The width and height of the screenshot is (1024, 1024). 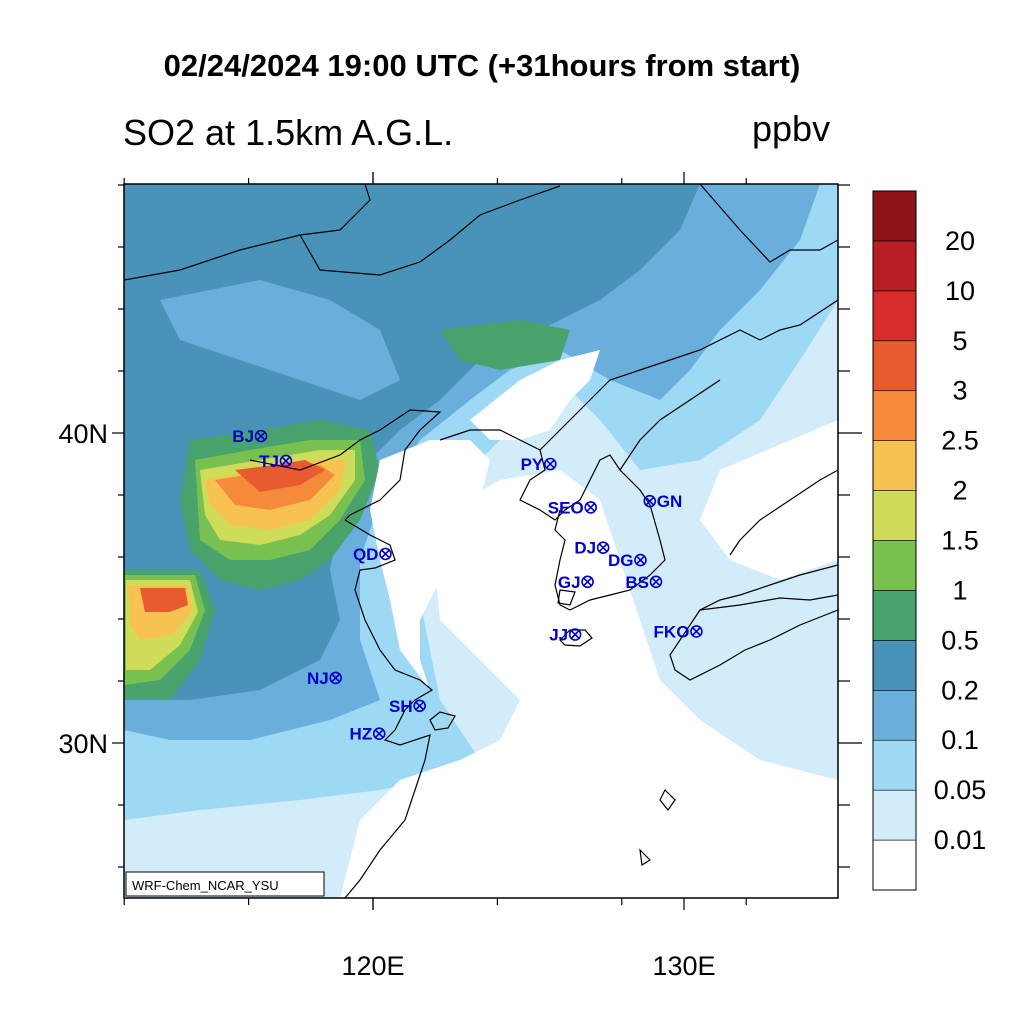 I want to click on station-gn: GN, so click(x=663, y=501).